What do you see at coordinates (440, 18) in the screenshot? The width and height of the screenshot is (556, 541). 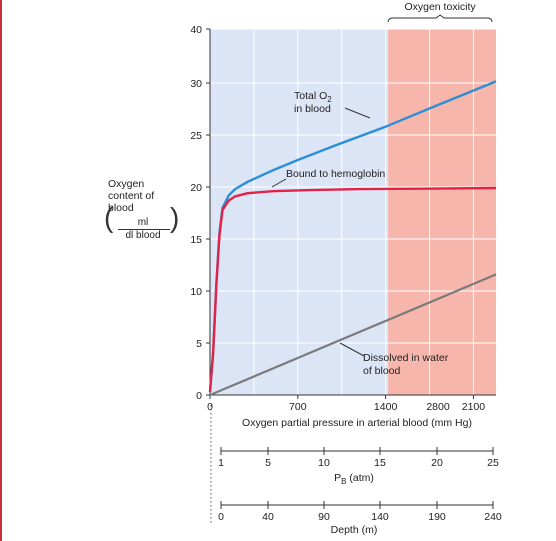 I see `toxicity-bracket` at bounding box center [440, 18].